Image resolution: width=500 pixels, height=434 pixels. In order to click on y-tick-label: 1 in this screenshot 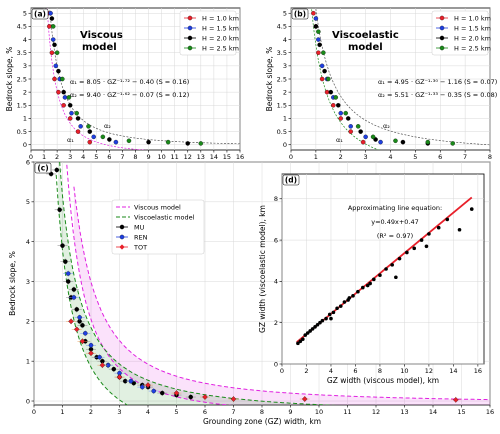, I will do `click(28, 361)`.